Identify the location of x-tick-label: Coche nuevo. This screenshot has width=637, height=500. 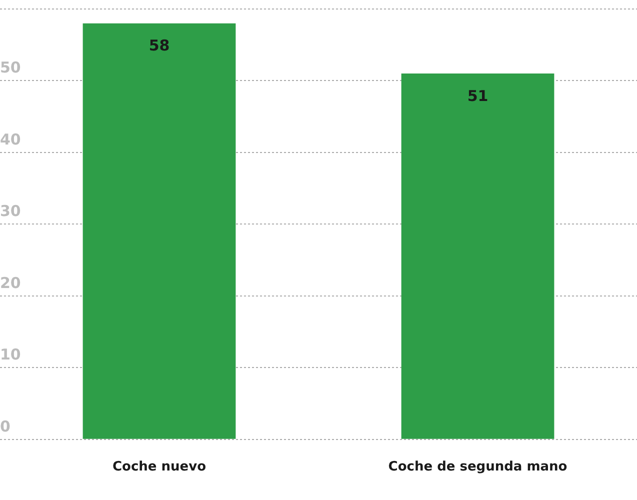
(159, 467).